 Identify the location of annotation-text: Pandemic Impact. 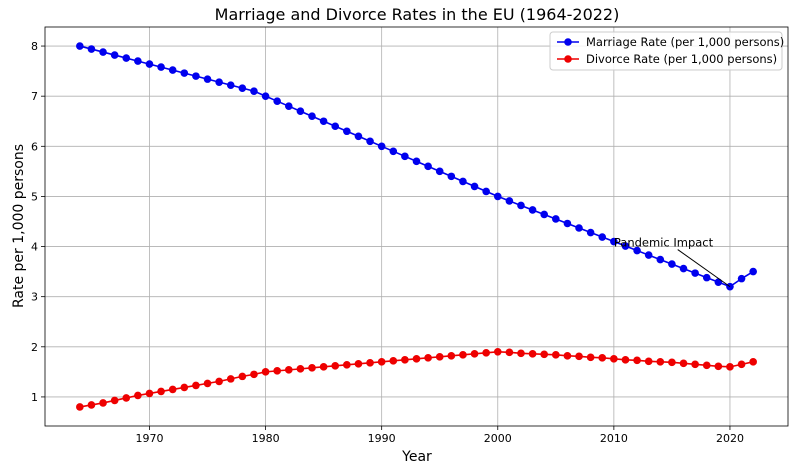
(664, 243).